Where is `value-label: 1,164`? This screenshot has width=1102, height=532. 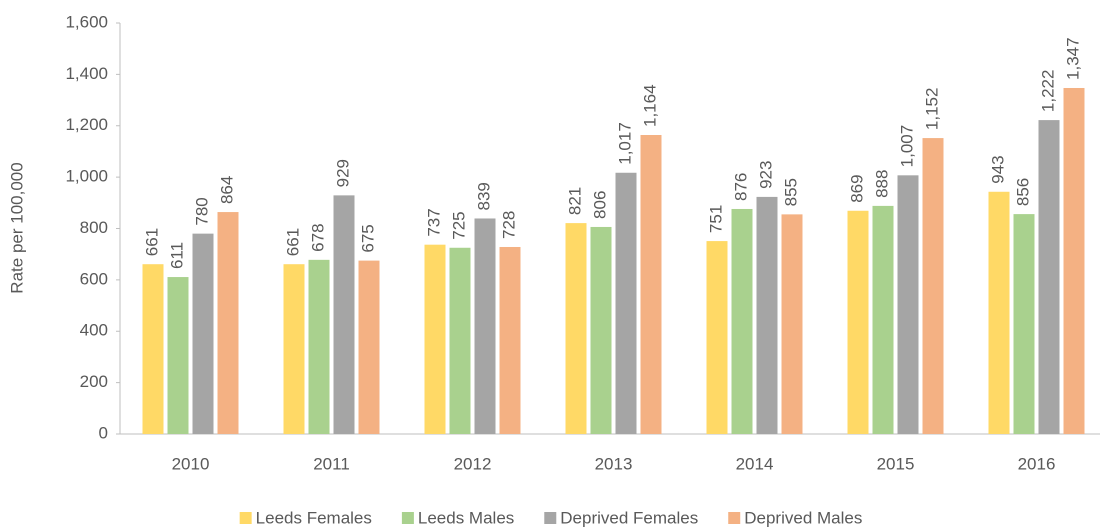 value-label: 1,164 is located at coordinates (649, 105).